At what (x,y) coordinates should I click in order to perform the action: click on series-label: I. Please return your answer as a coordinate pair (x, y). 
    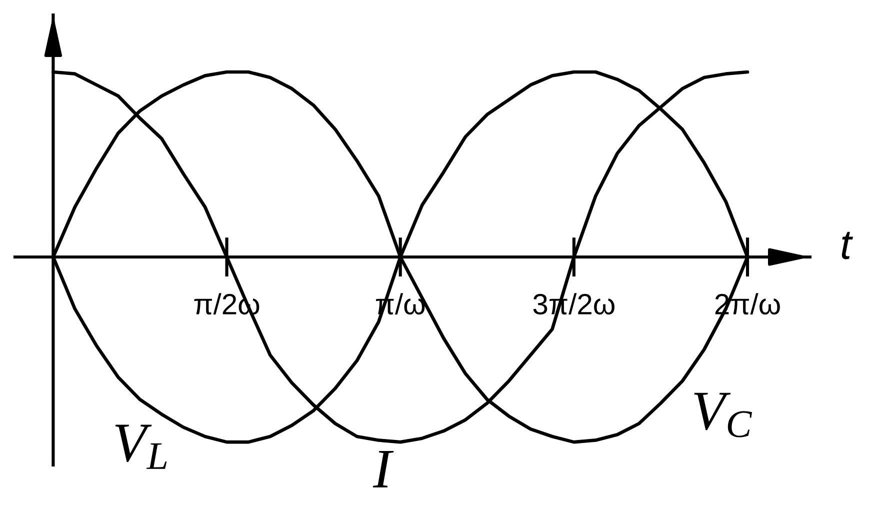
    Looking at the image, I should click on (383, 469).